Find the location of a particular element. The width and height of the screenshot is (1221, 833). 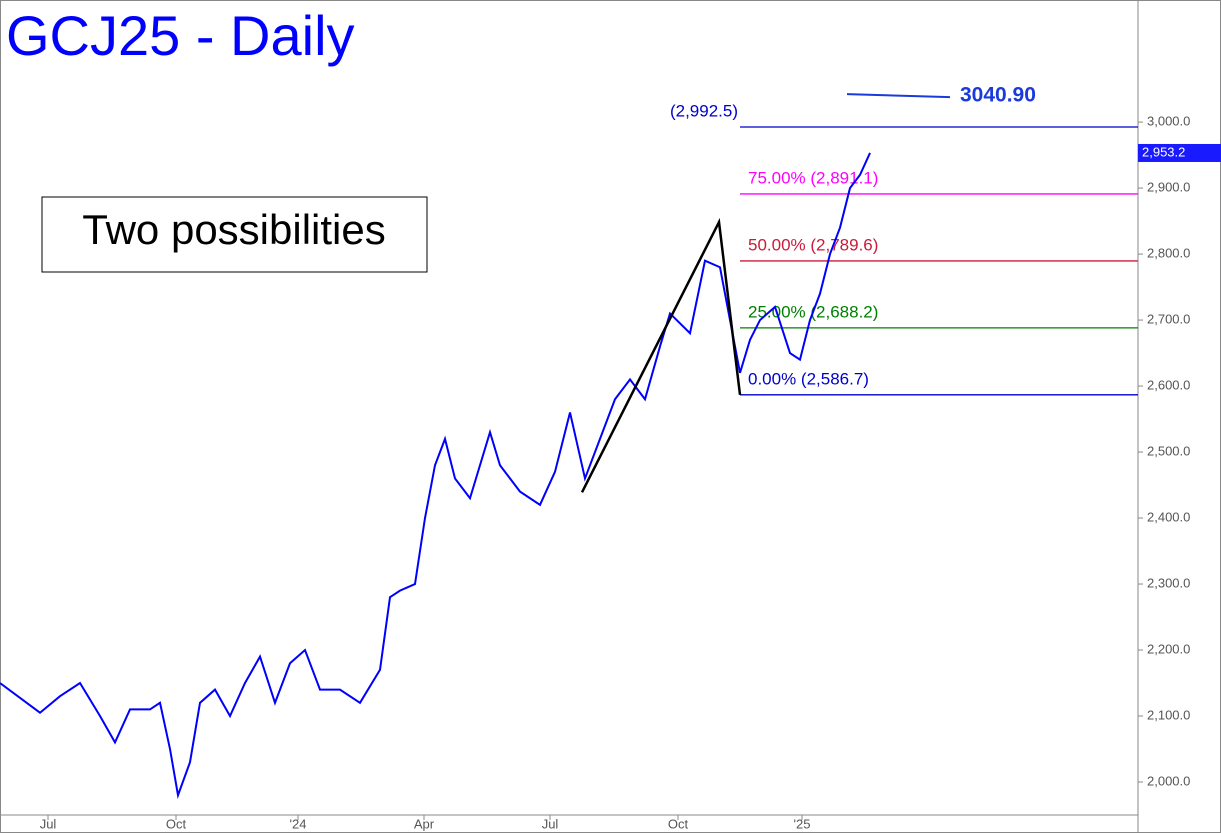

annotation-box is located at coordinates (234, 234).